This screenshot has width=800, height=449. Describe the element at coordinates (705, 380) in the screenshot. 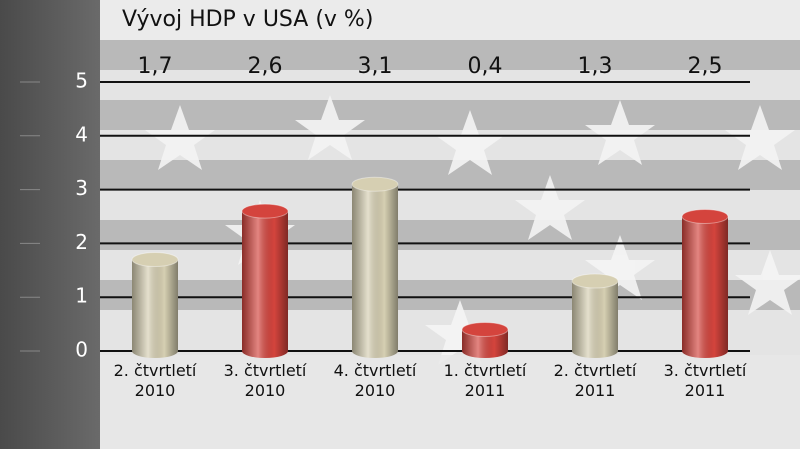

I see `x-tick-label: 3. čtvrtletí 2011` at that location.